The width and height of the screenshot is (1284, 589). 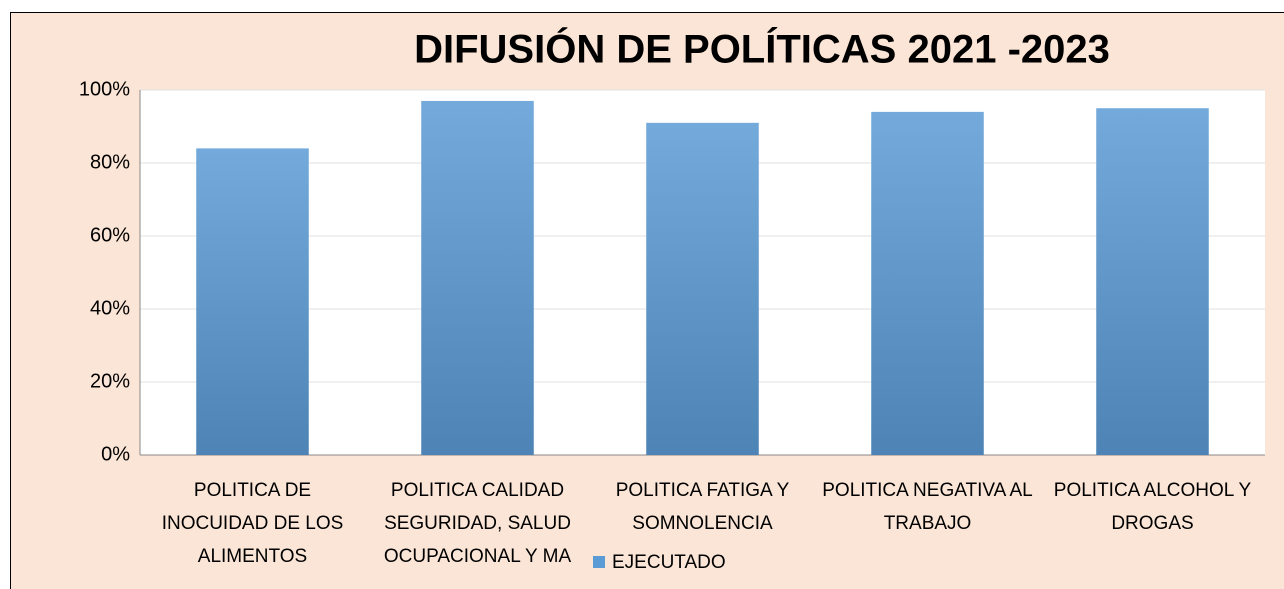 What do you see at coordinates (1152, 507) in the screenshot?
I see `x-tick-label: POLITICA ALCOHOL Y DROGAS` at bounding box center [1152, 507].